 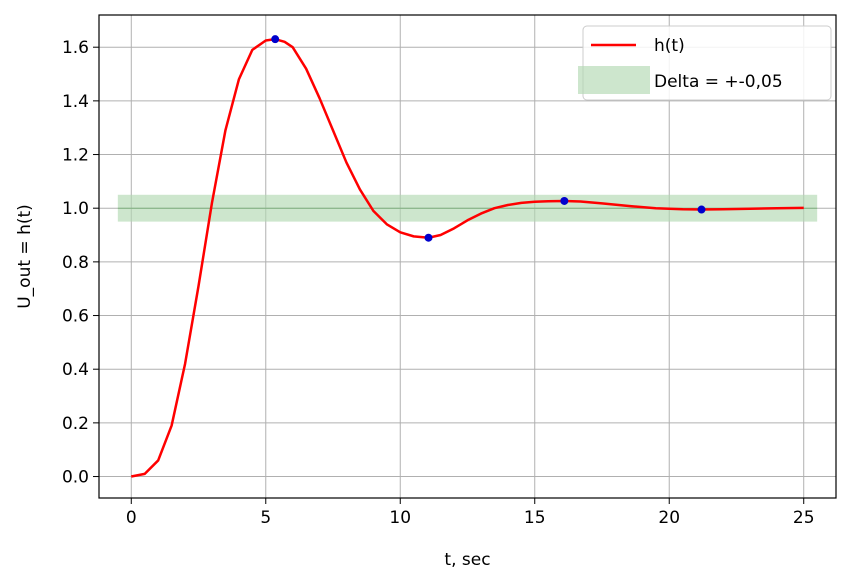 What do you see at coordinates (400, 518) in the screenshot?
I see `x-tick-label: 10` at bounding box center [400, 518].